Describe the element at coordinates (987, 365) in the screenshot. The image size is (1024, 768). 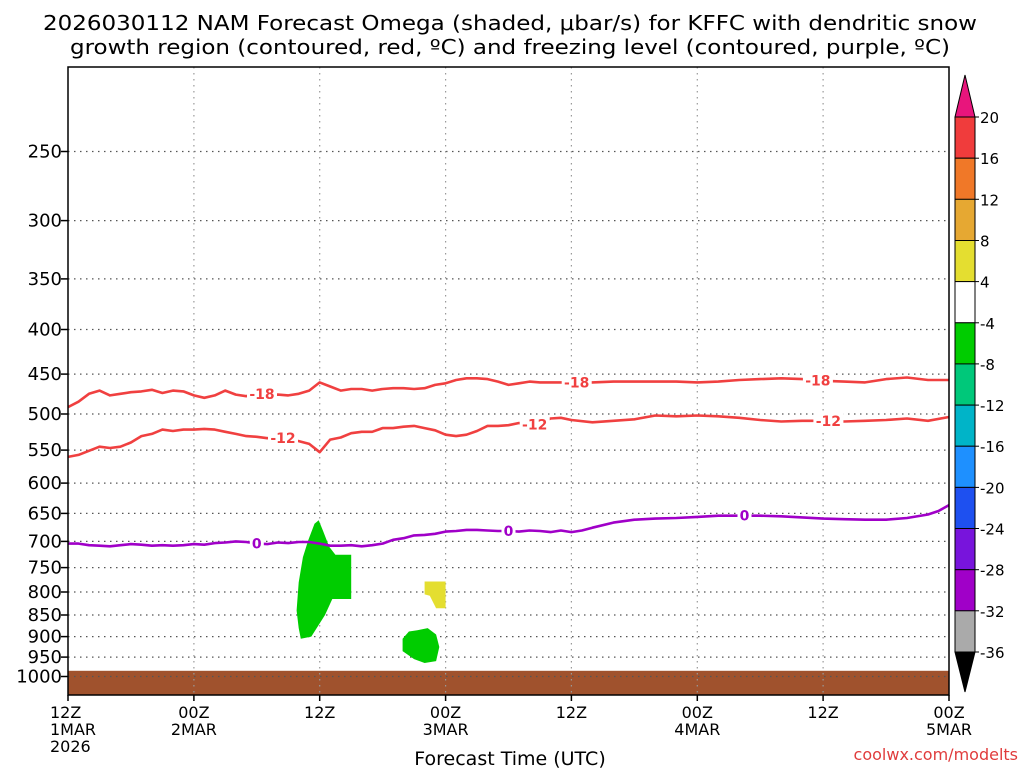
I see `colorbar-level-label: -8` at that location.